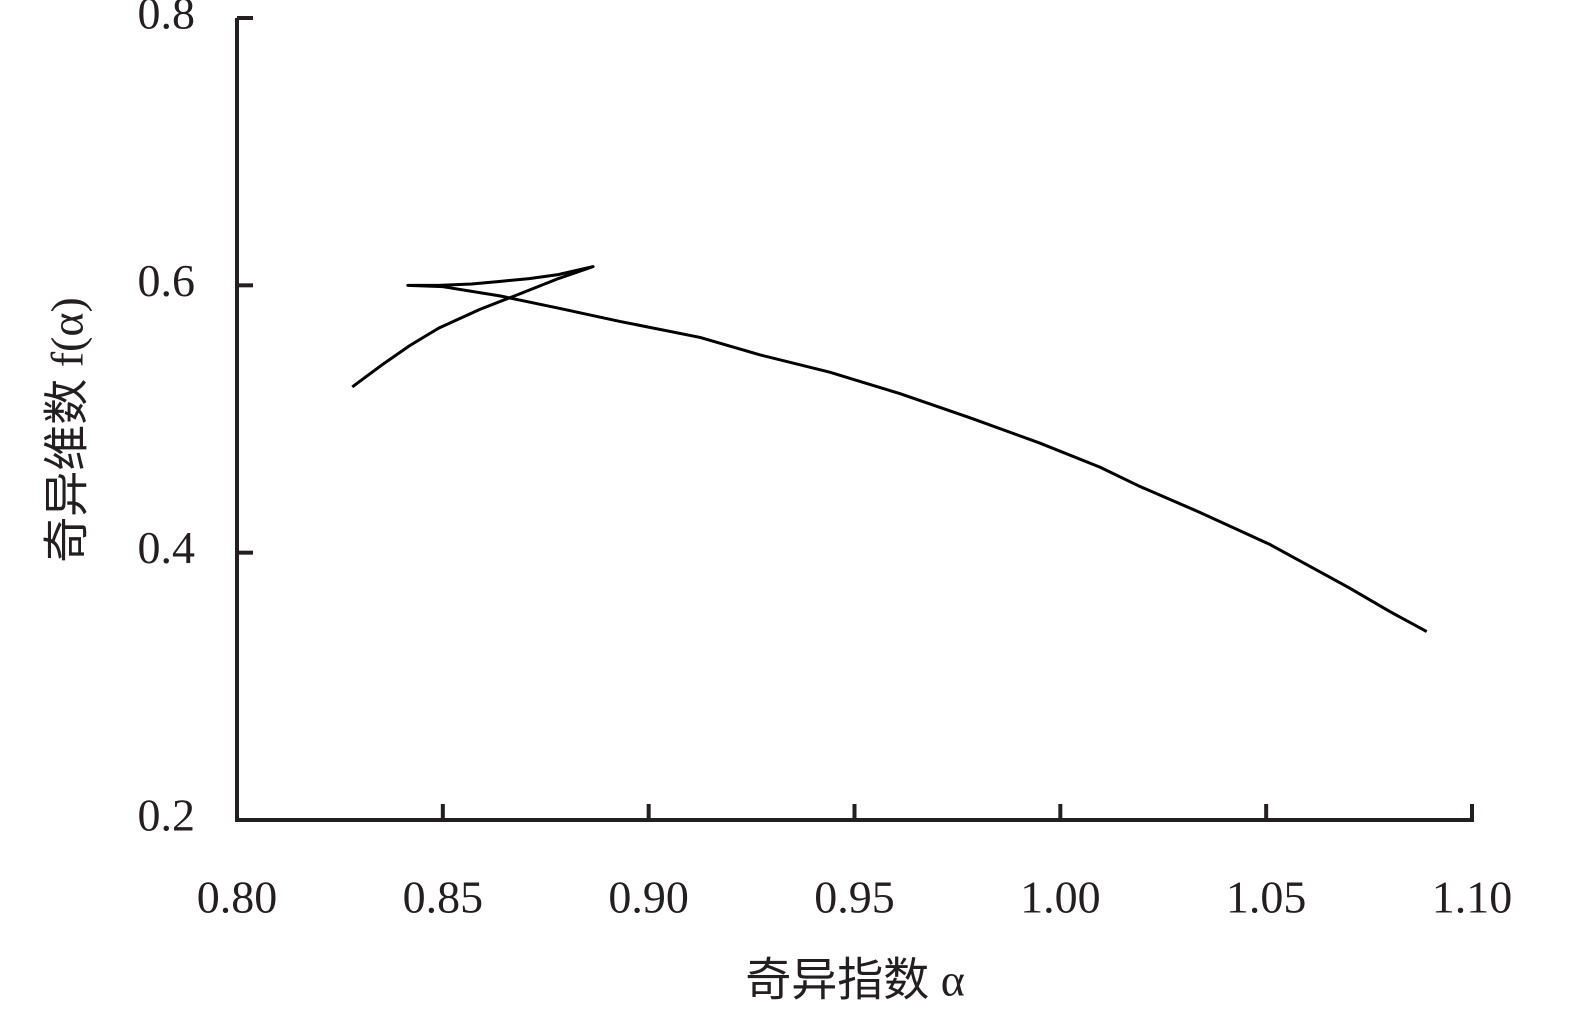  What do you see at coordinates (854, 897) in the screenshot?
I see `x-tick-label: 0.95` at bounding box center [854, 897].